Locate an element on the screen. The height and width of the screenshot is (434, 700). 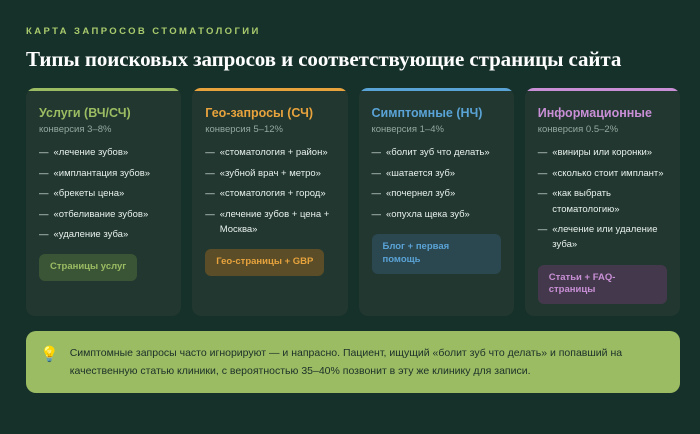
list-item: — «стоматология + город» is located at coordinates (269, 193).